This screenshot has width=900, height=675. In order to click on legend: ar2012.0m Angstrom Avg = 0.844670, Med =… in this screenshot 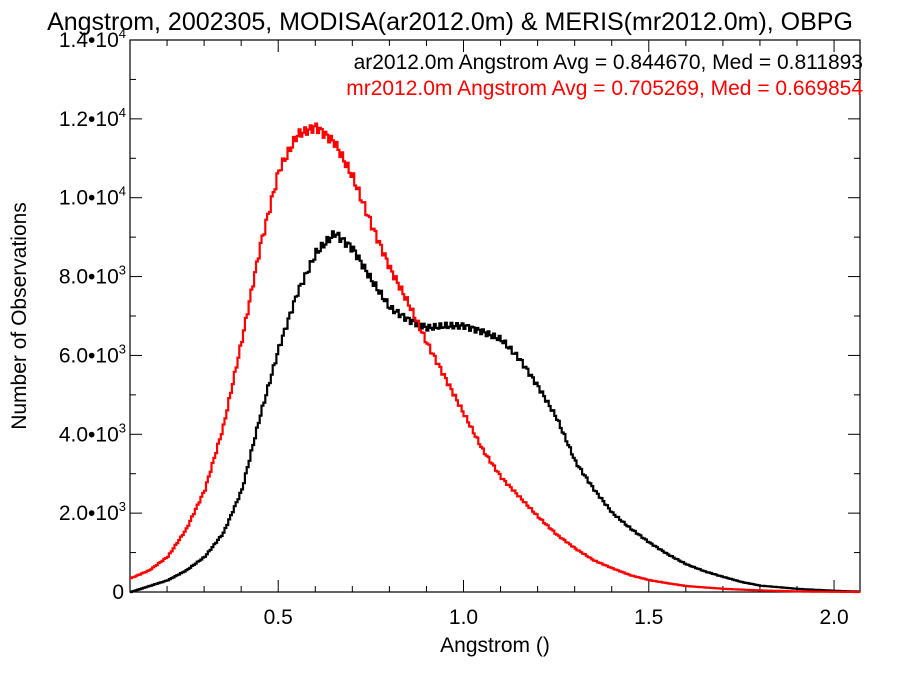, I will do `click(604, 75)`.